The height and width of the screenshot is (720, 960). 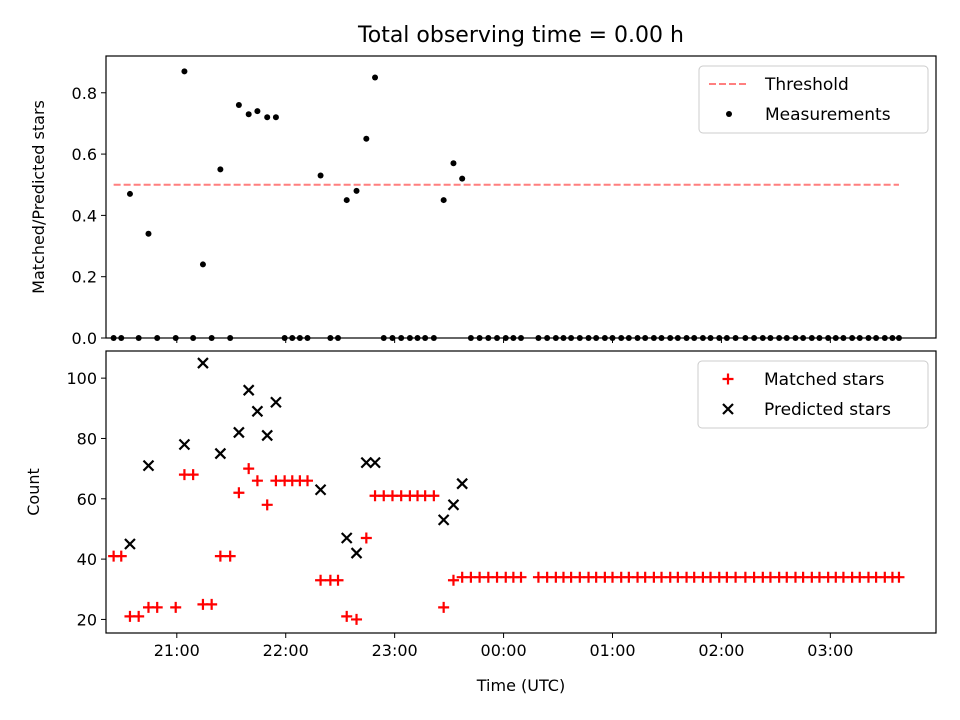 I want to click on x-axis-label: Time (UTC), so click(x=520, y=685).